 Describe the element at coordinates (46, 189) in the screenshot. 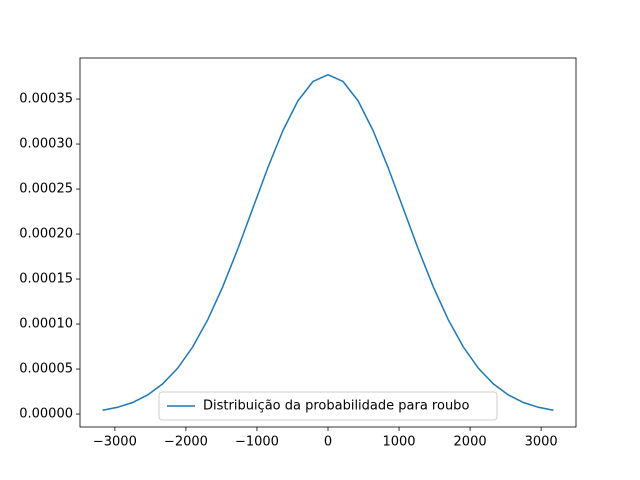

I see `y-tick-label: 0.00025` at that location.